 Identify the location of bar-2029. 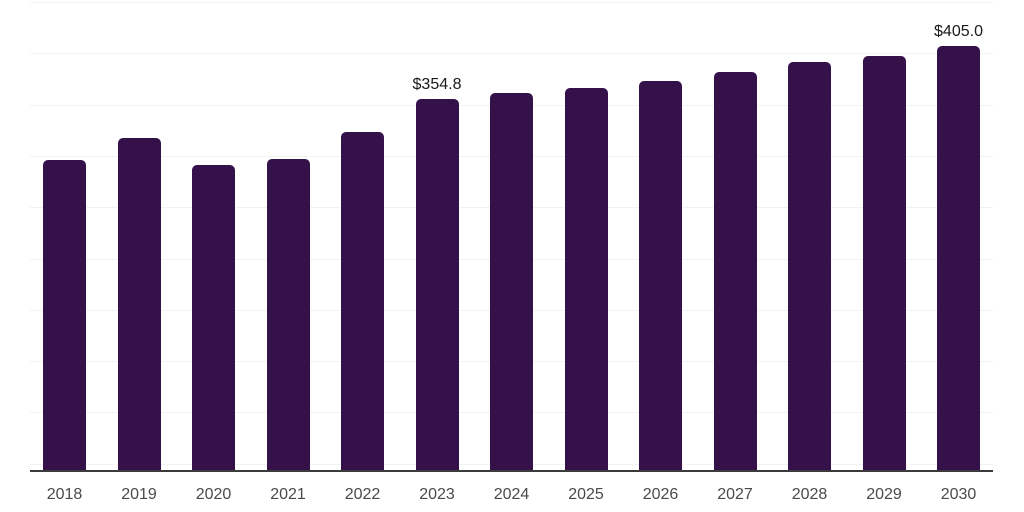
(884, 262).